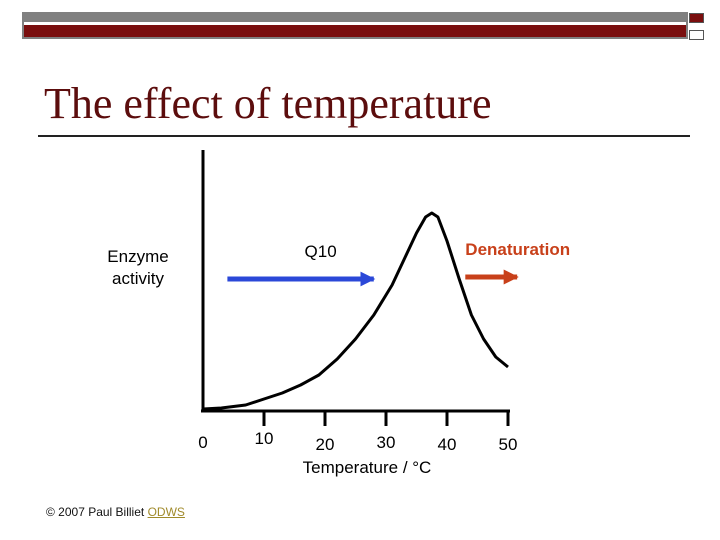 Image resolution: width=720 pixels, height=540 pixels. What do you see at coordinates (696, 18) in the screenshot?
I see `banner-corner-box-top` at bounding box center [696, 18].